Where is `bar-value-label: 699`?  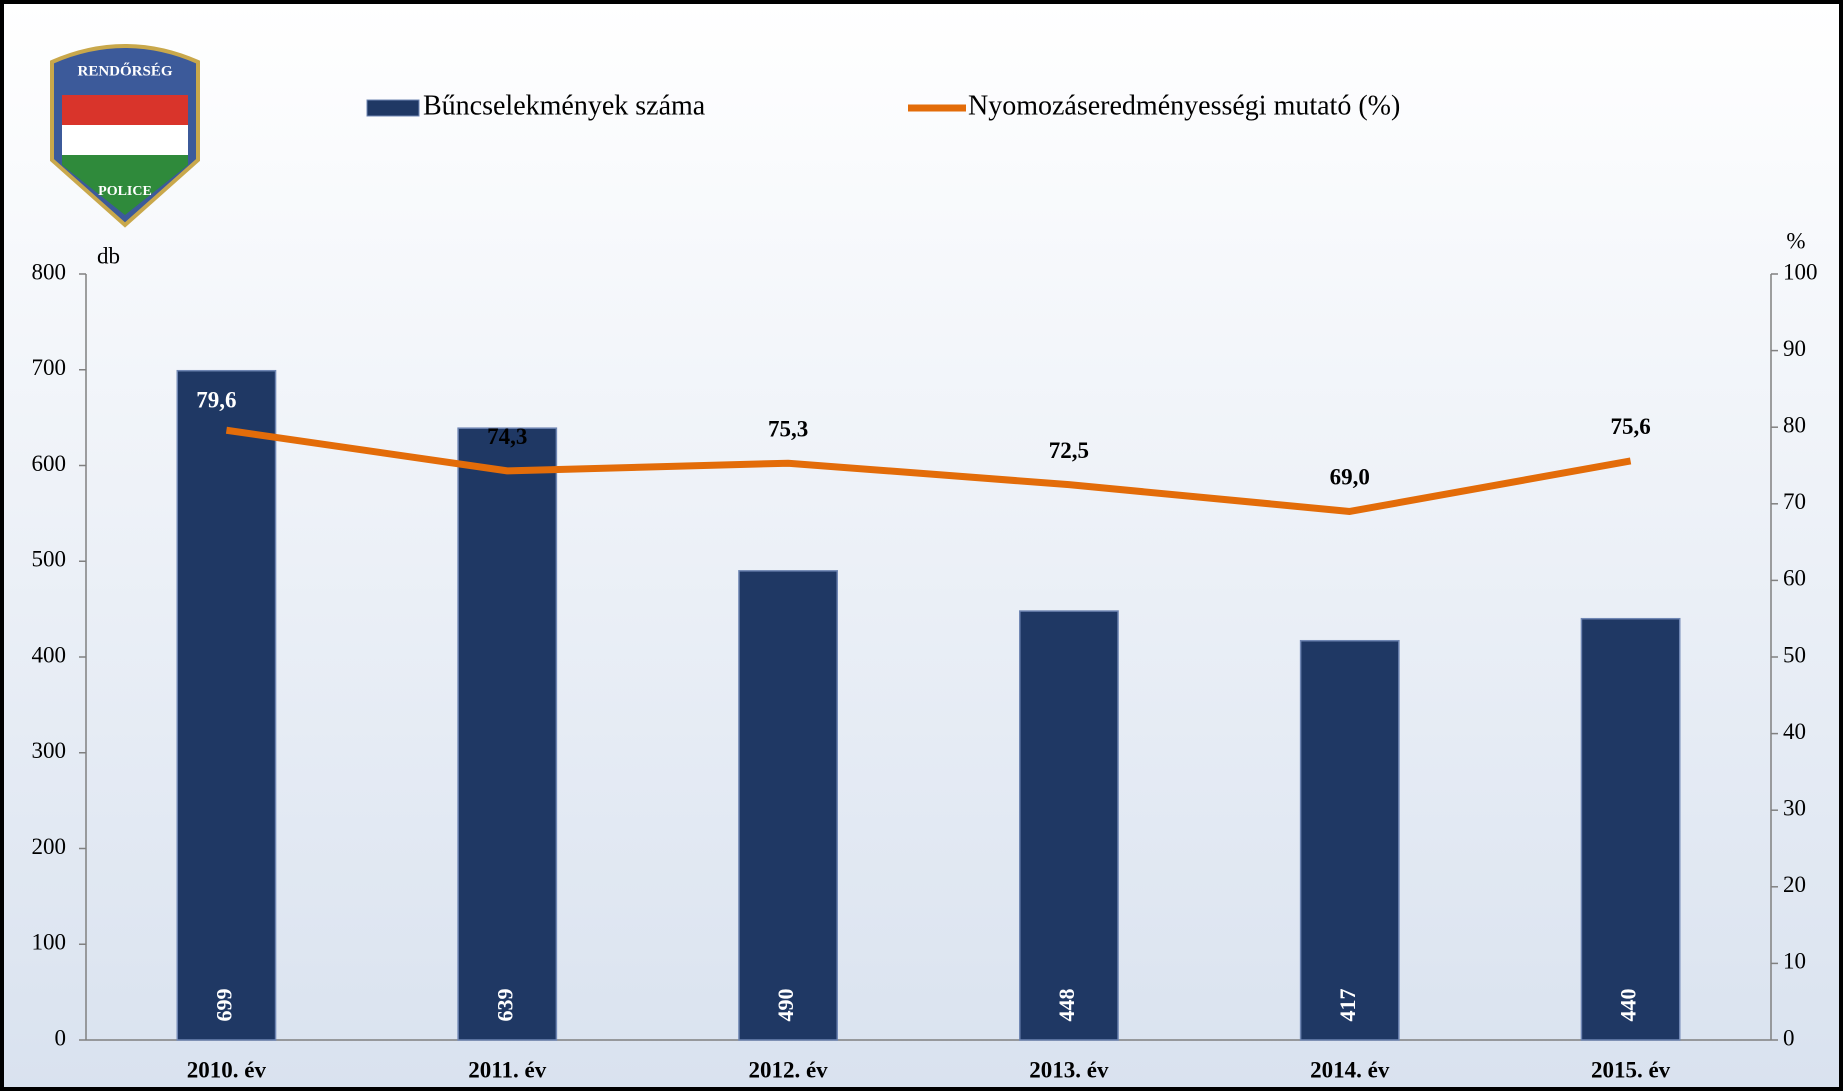 bar-value-label: 699 is located at coordinates (223, 1005).